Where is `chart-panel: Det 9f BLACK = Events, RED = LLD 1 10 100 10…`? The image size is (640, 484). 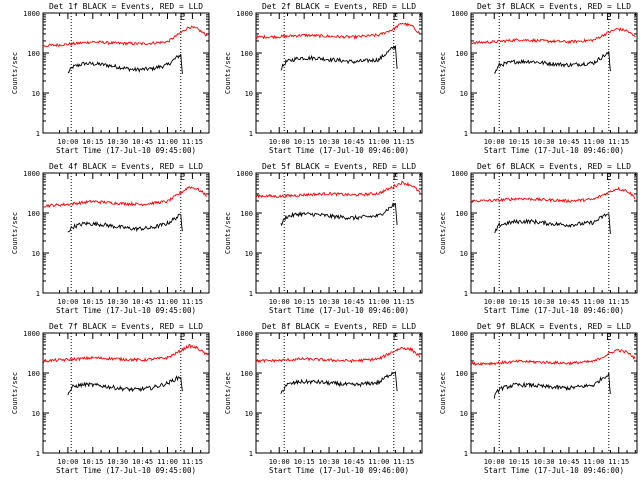 chart-panel: Det 9f BLACK = Events, RED = LLD 1 10 100 10… is located at coordinates (538, 398).